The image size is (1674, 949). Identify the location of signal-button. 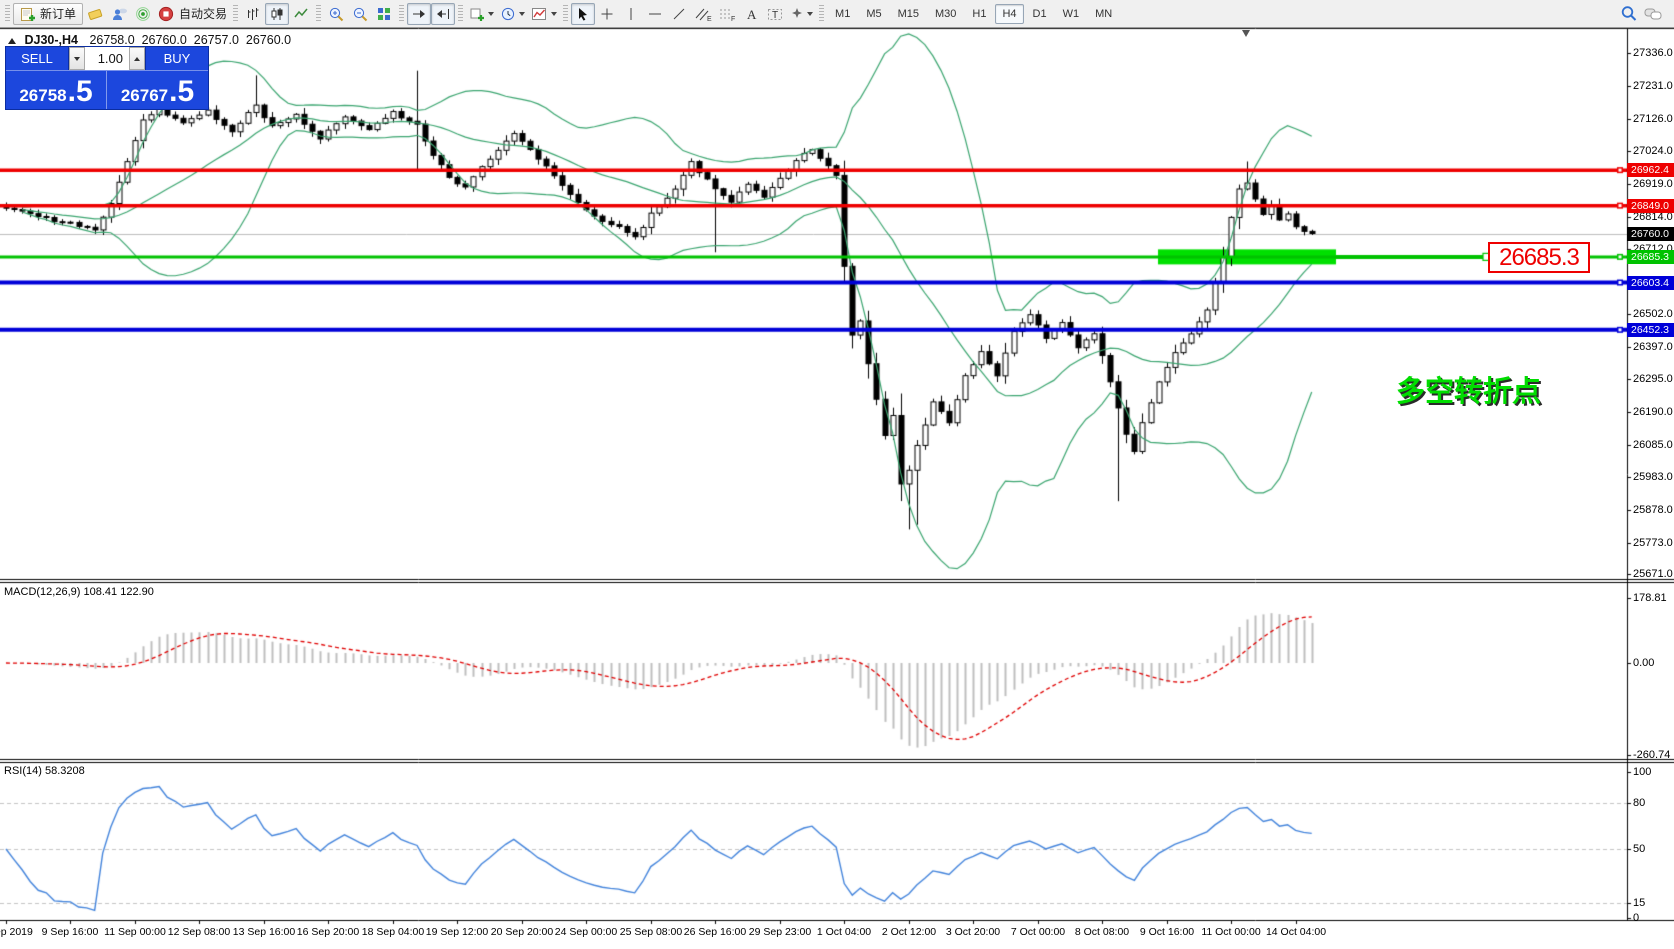
(143, 14).